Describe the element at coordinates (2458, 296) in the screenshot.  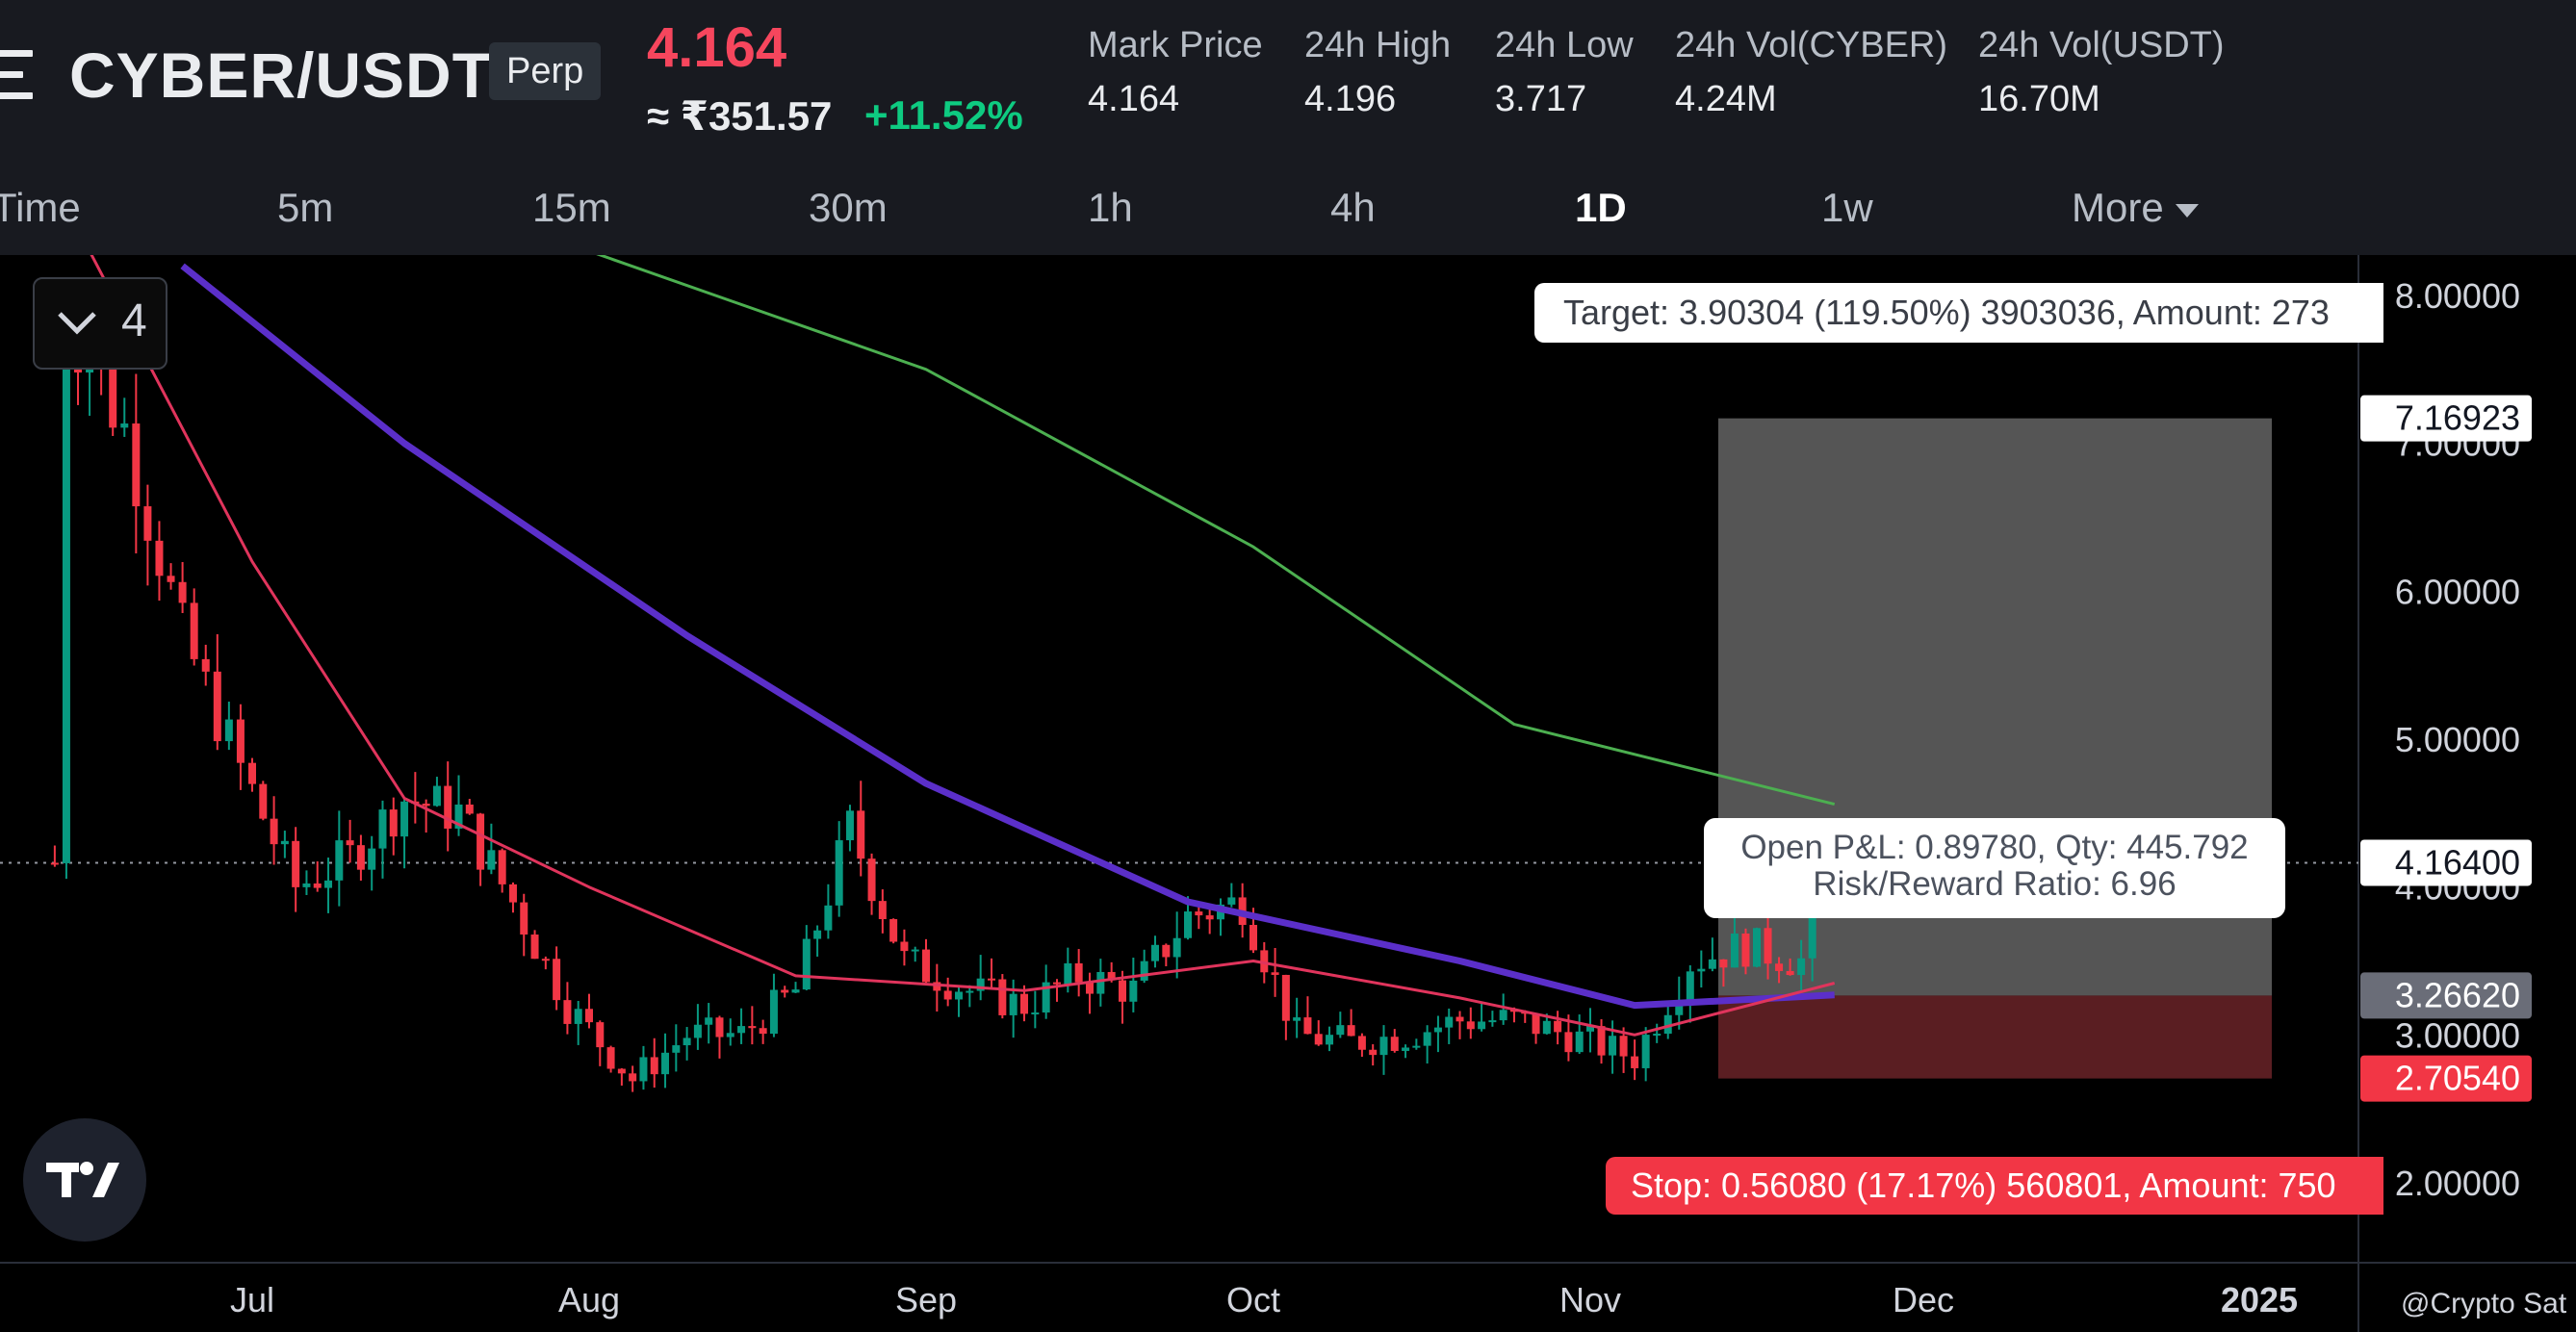
I see `price-axis-label: 8.00000` at that location.